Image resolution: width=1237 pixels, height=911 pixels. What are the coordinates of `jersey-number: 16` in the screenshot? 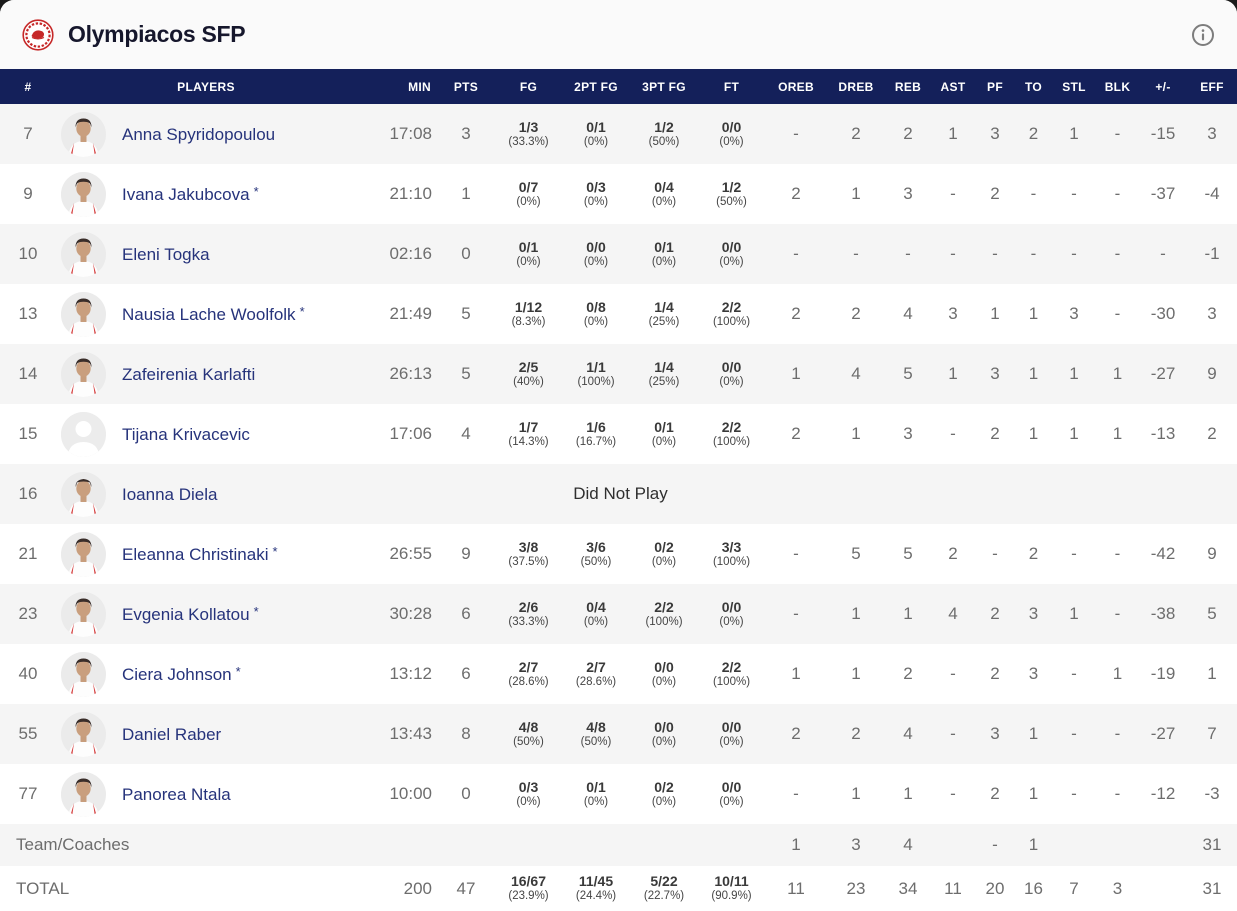 It's located at (28, 493).